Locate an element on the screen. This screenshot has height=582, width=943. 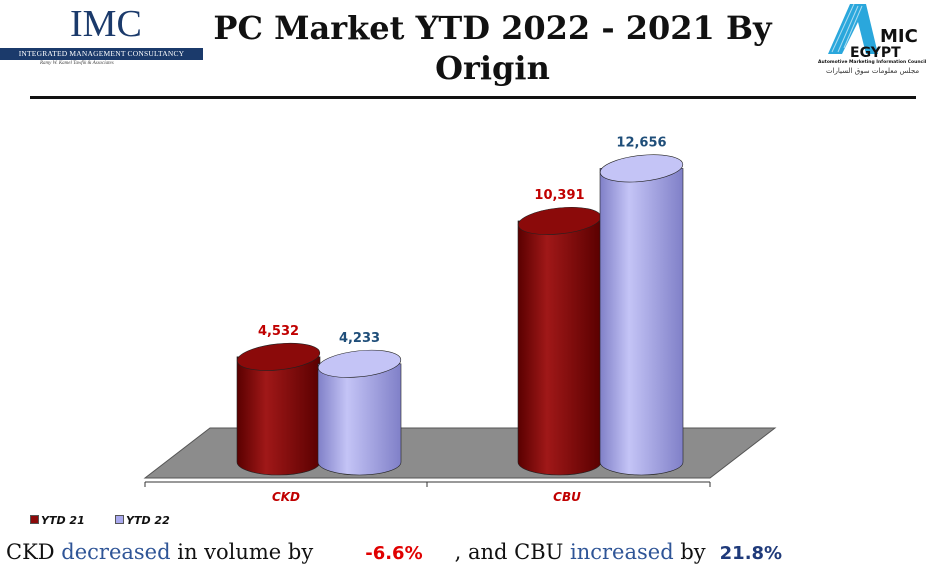
legend-label: YTD 21 is located at coordinates (63, 520).